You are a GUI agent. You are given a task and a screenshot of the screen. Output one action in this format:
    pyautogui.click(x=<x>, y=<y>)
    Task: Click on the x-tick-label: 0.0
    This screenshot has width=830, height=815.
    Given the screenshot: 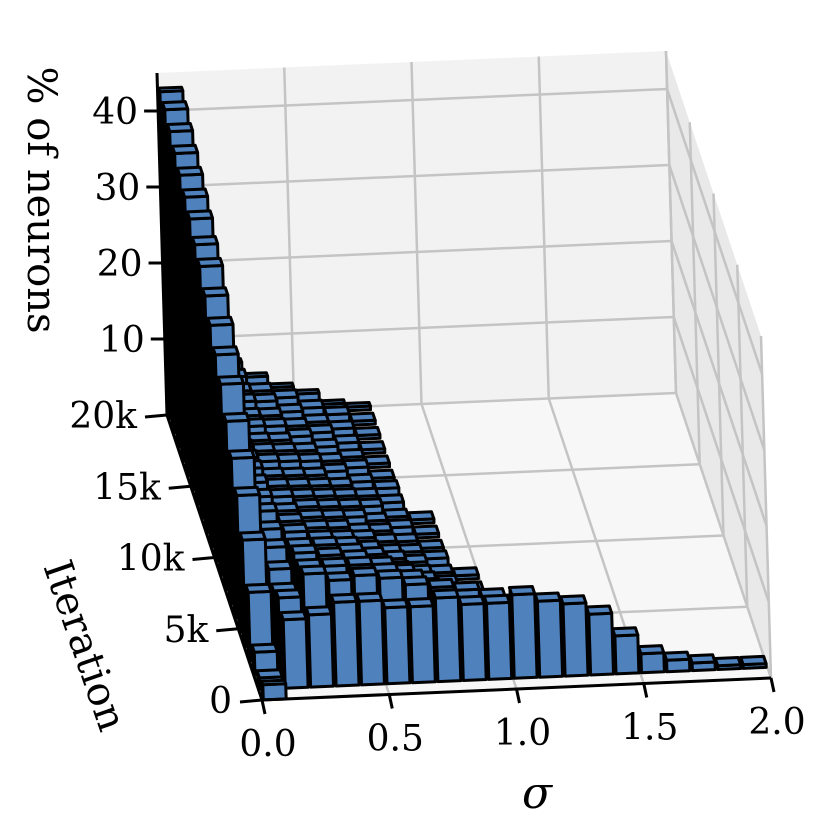 What is the action you would take?
    pyautogui.click(x=267, y=744)
    